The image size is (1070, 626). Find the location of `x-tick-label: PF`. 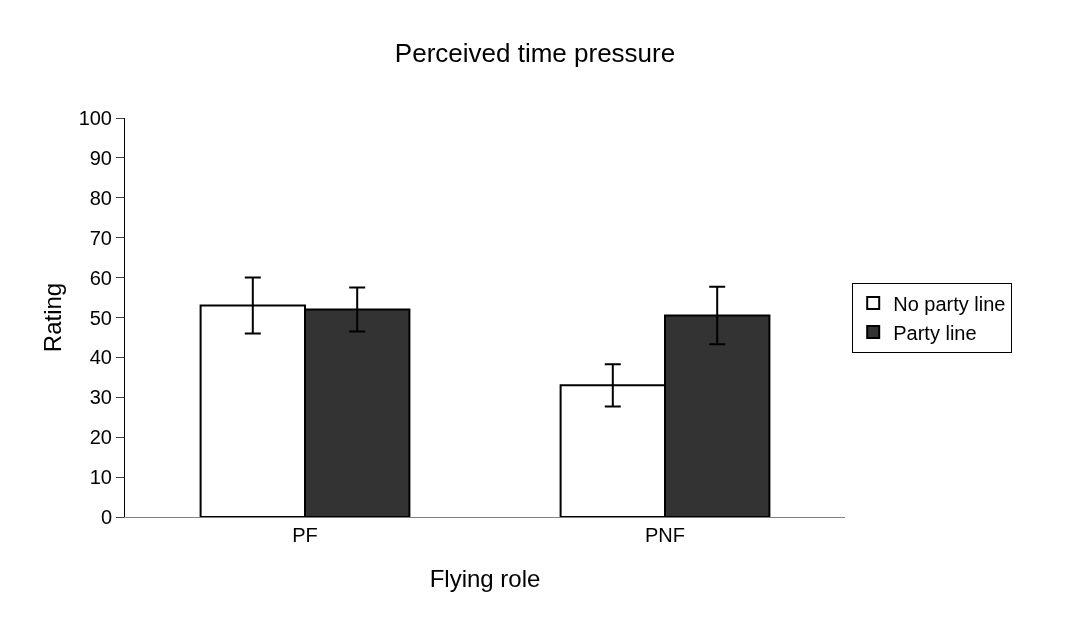

x-tick-label: PF is located at coordinates (305, 535).